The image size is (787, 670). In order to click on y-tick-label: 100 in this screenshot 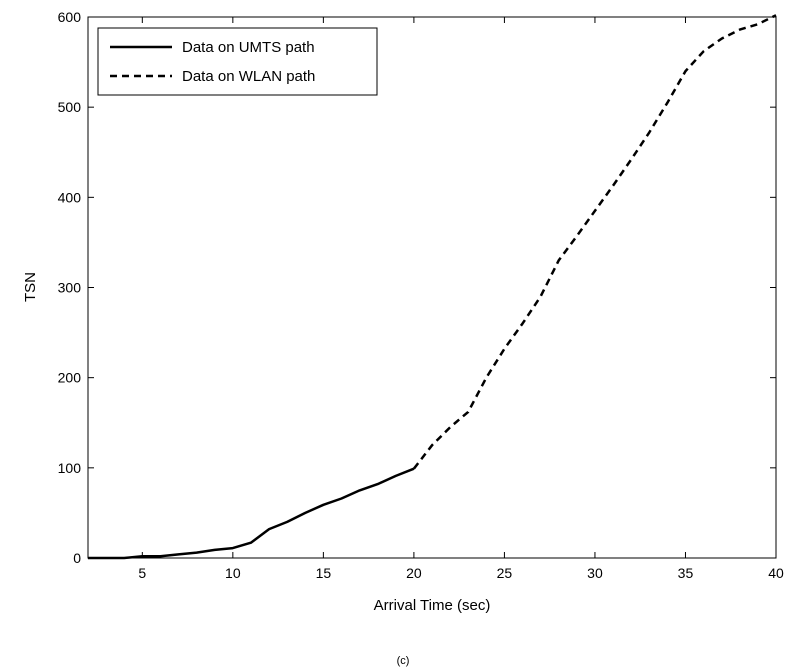, I will do `click(70, 468)`.